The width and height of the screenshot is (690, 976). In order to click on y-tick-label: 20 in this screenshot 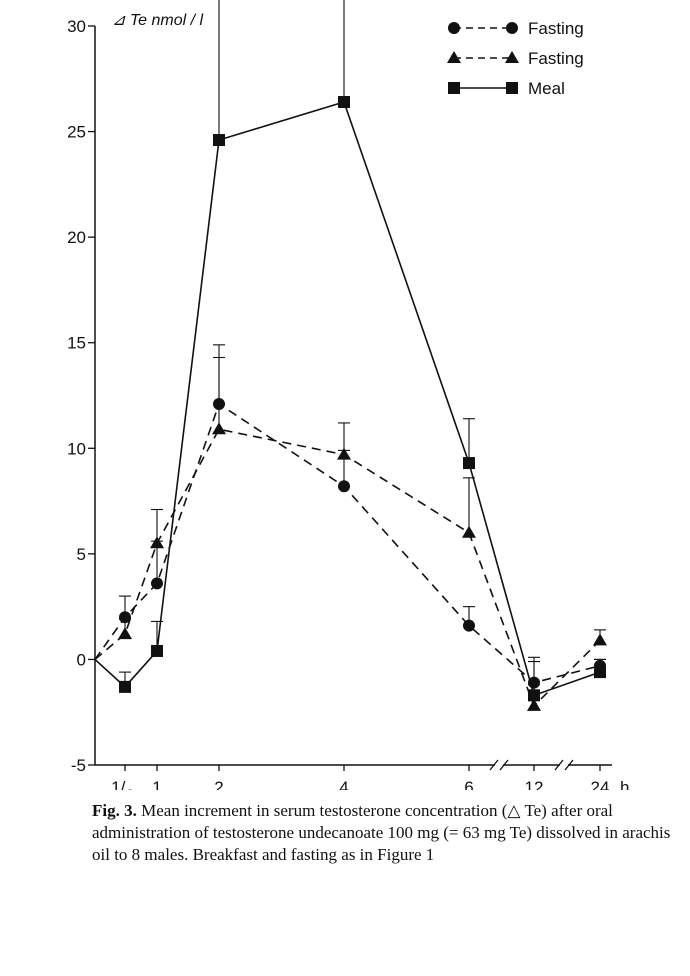, I will do `click(76, 237)`.